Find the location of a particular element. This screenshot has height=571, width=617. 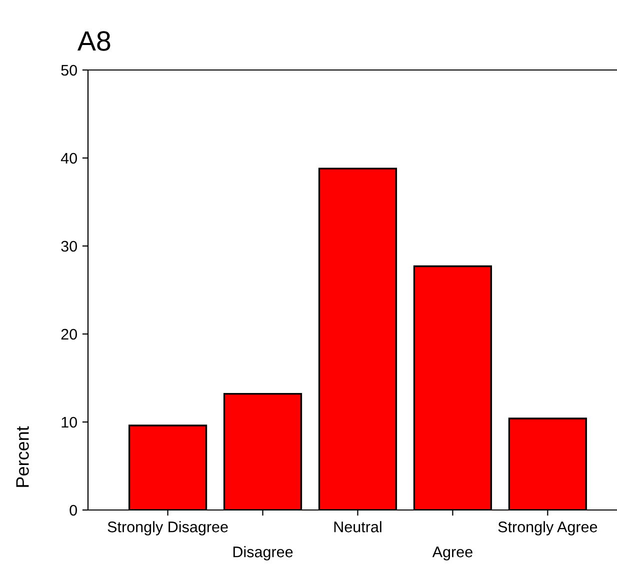

chart-title: A8 is located at coordinates (93, 41).